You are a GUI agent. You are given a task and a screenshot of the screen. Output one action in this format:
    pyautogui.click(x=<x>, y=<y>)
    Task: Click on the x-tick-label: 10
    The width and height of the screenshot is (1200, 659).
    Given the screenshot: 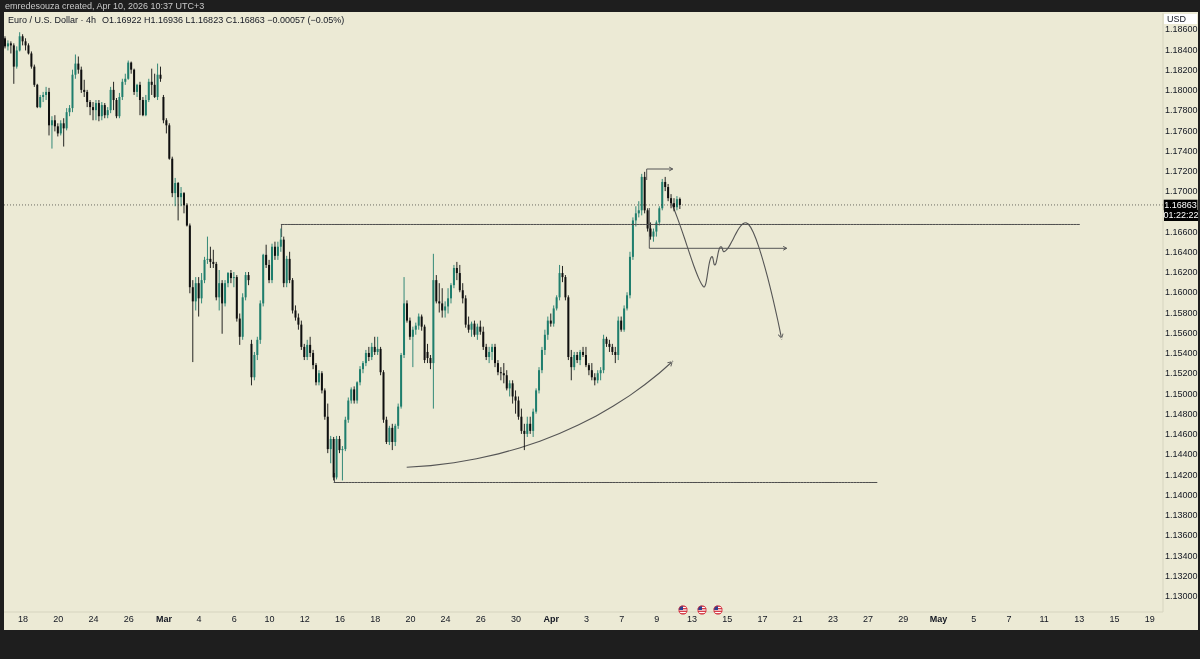 What is the action you would take?
    pyautogui.click(x=269, y=619)
    